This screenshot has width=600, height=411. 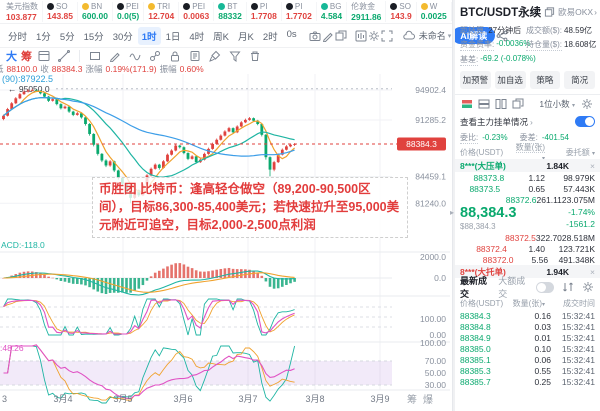 What do you see at coordinates (11, 57) in the screenshot?
I see `zoom-tool: 大` at bounding box center [11, 57].